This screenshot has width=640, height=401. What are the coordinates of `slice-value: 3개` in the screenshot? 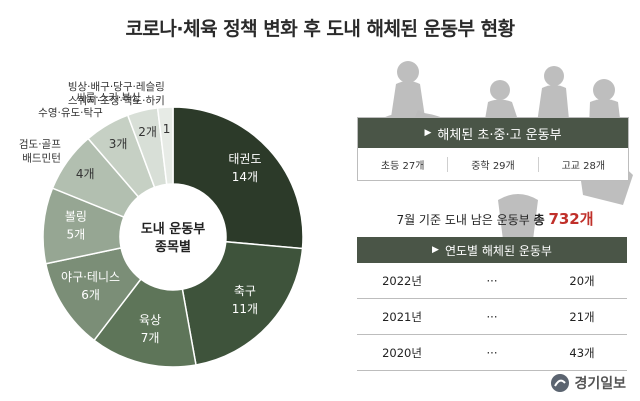 It's located at (118, 144).